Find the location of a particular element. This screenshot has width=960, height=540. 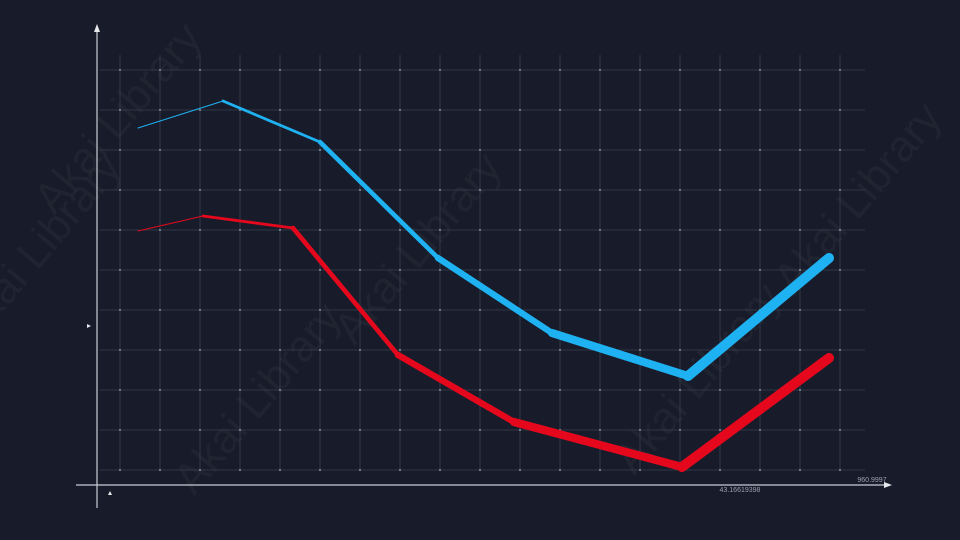

x-axis-arrow is located at coordinates (888, 485).